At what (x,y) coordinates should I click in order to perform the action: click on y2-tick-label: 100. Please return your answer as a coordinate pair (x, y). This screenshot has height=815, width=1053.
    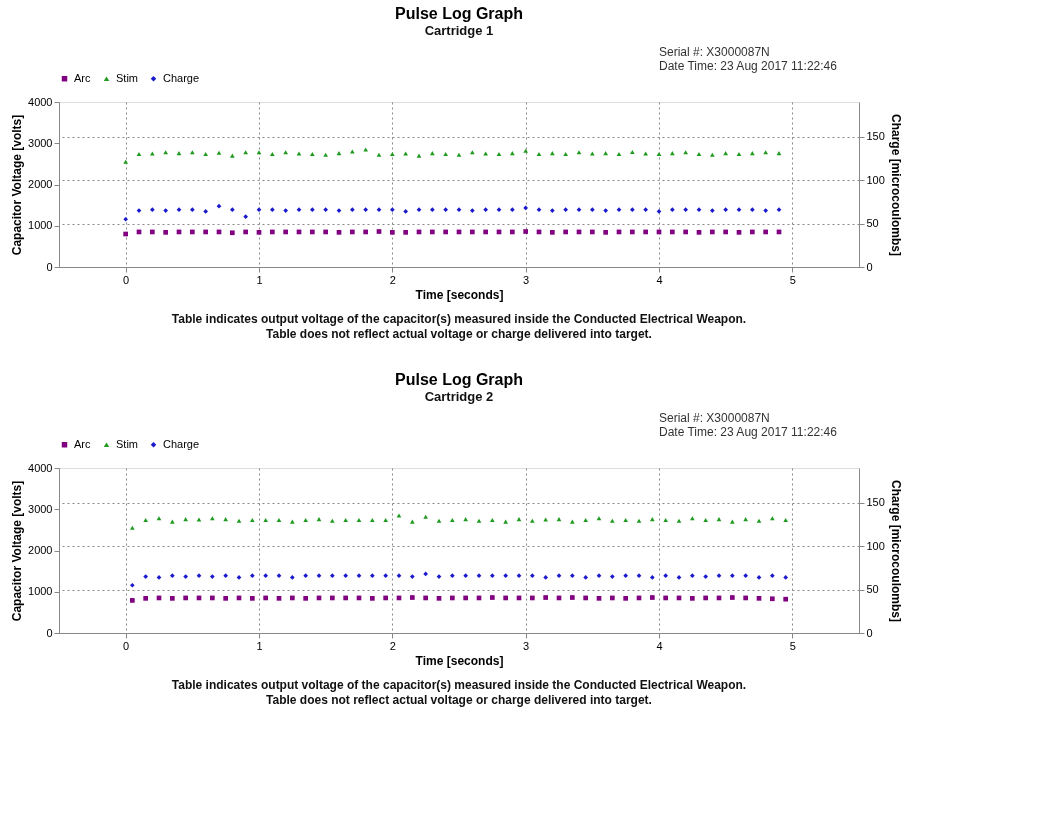
    Looking at the image, I should click on (875, 179).